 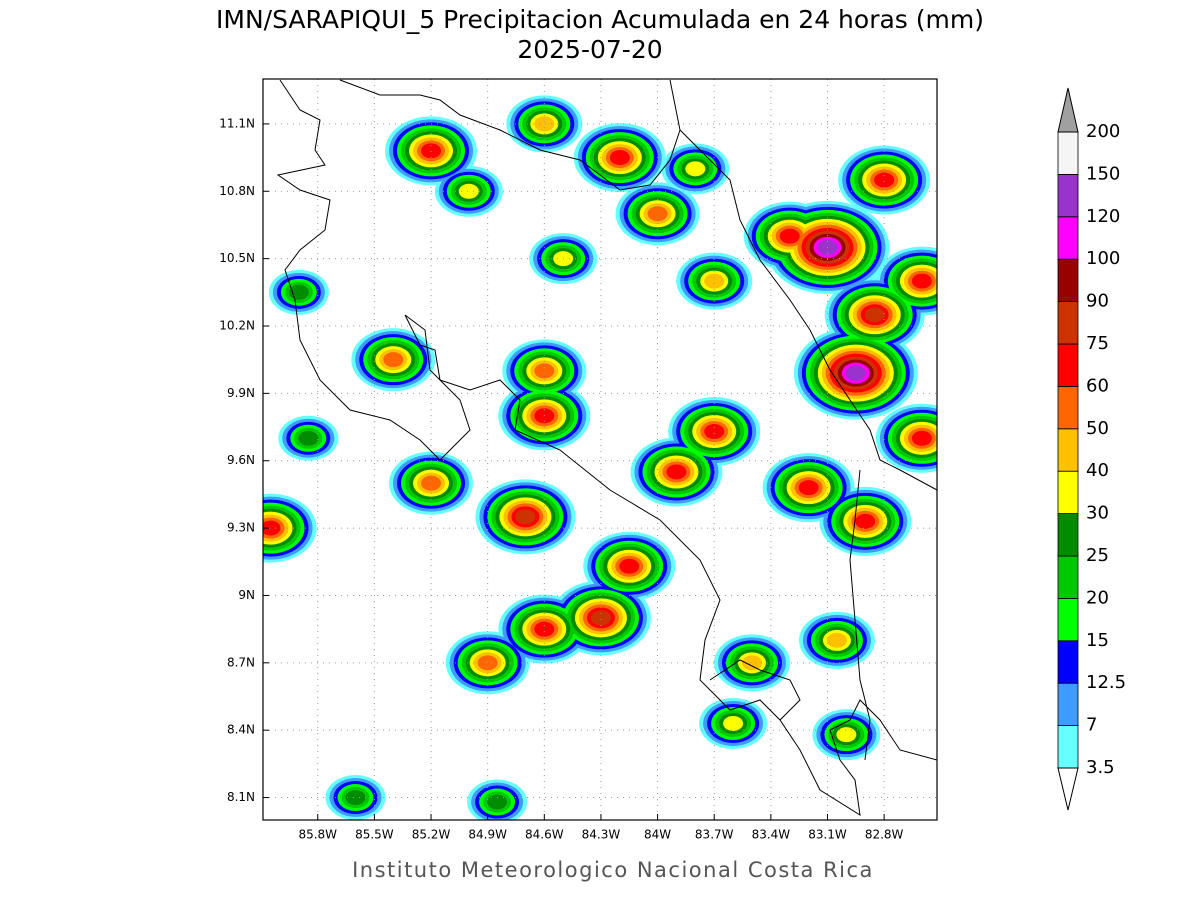 What do you see at coordinates (1097, 301) in the screenshot?
I see `colorbar-label: 90` at bounding box center [1097, 301].